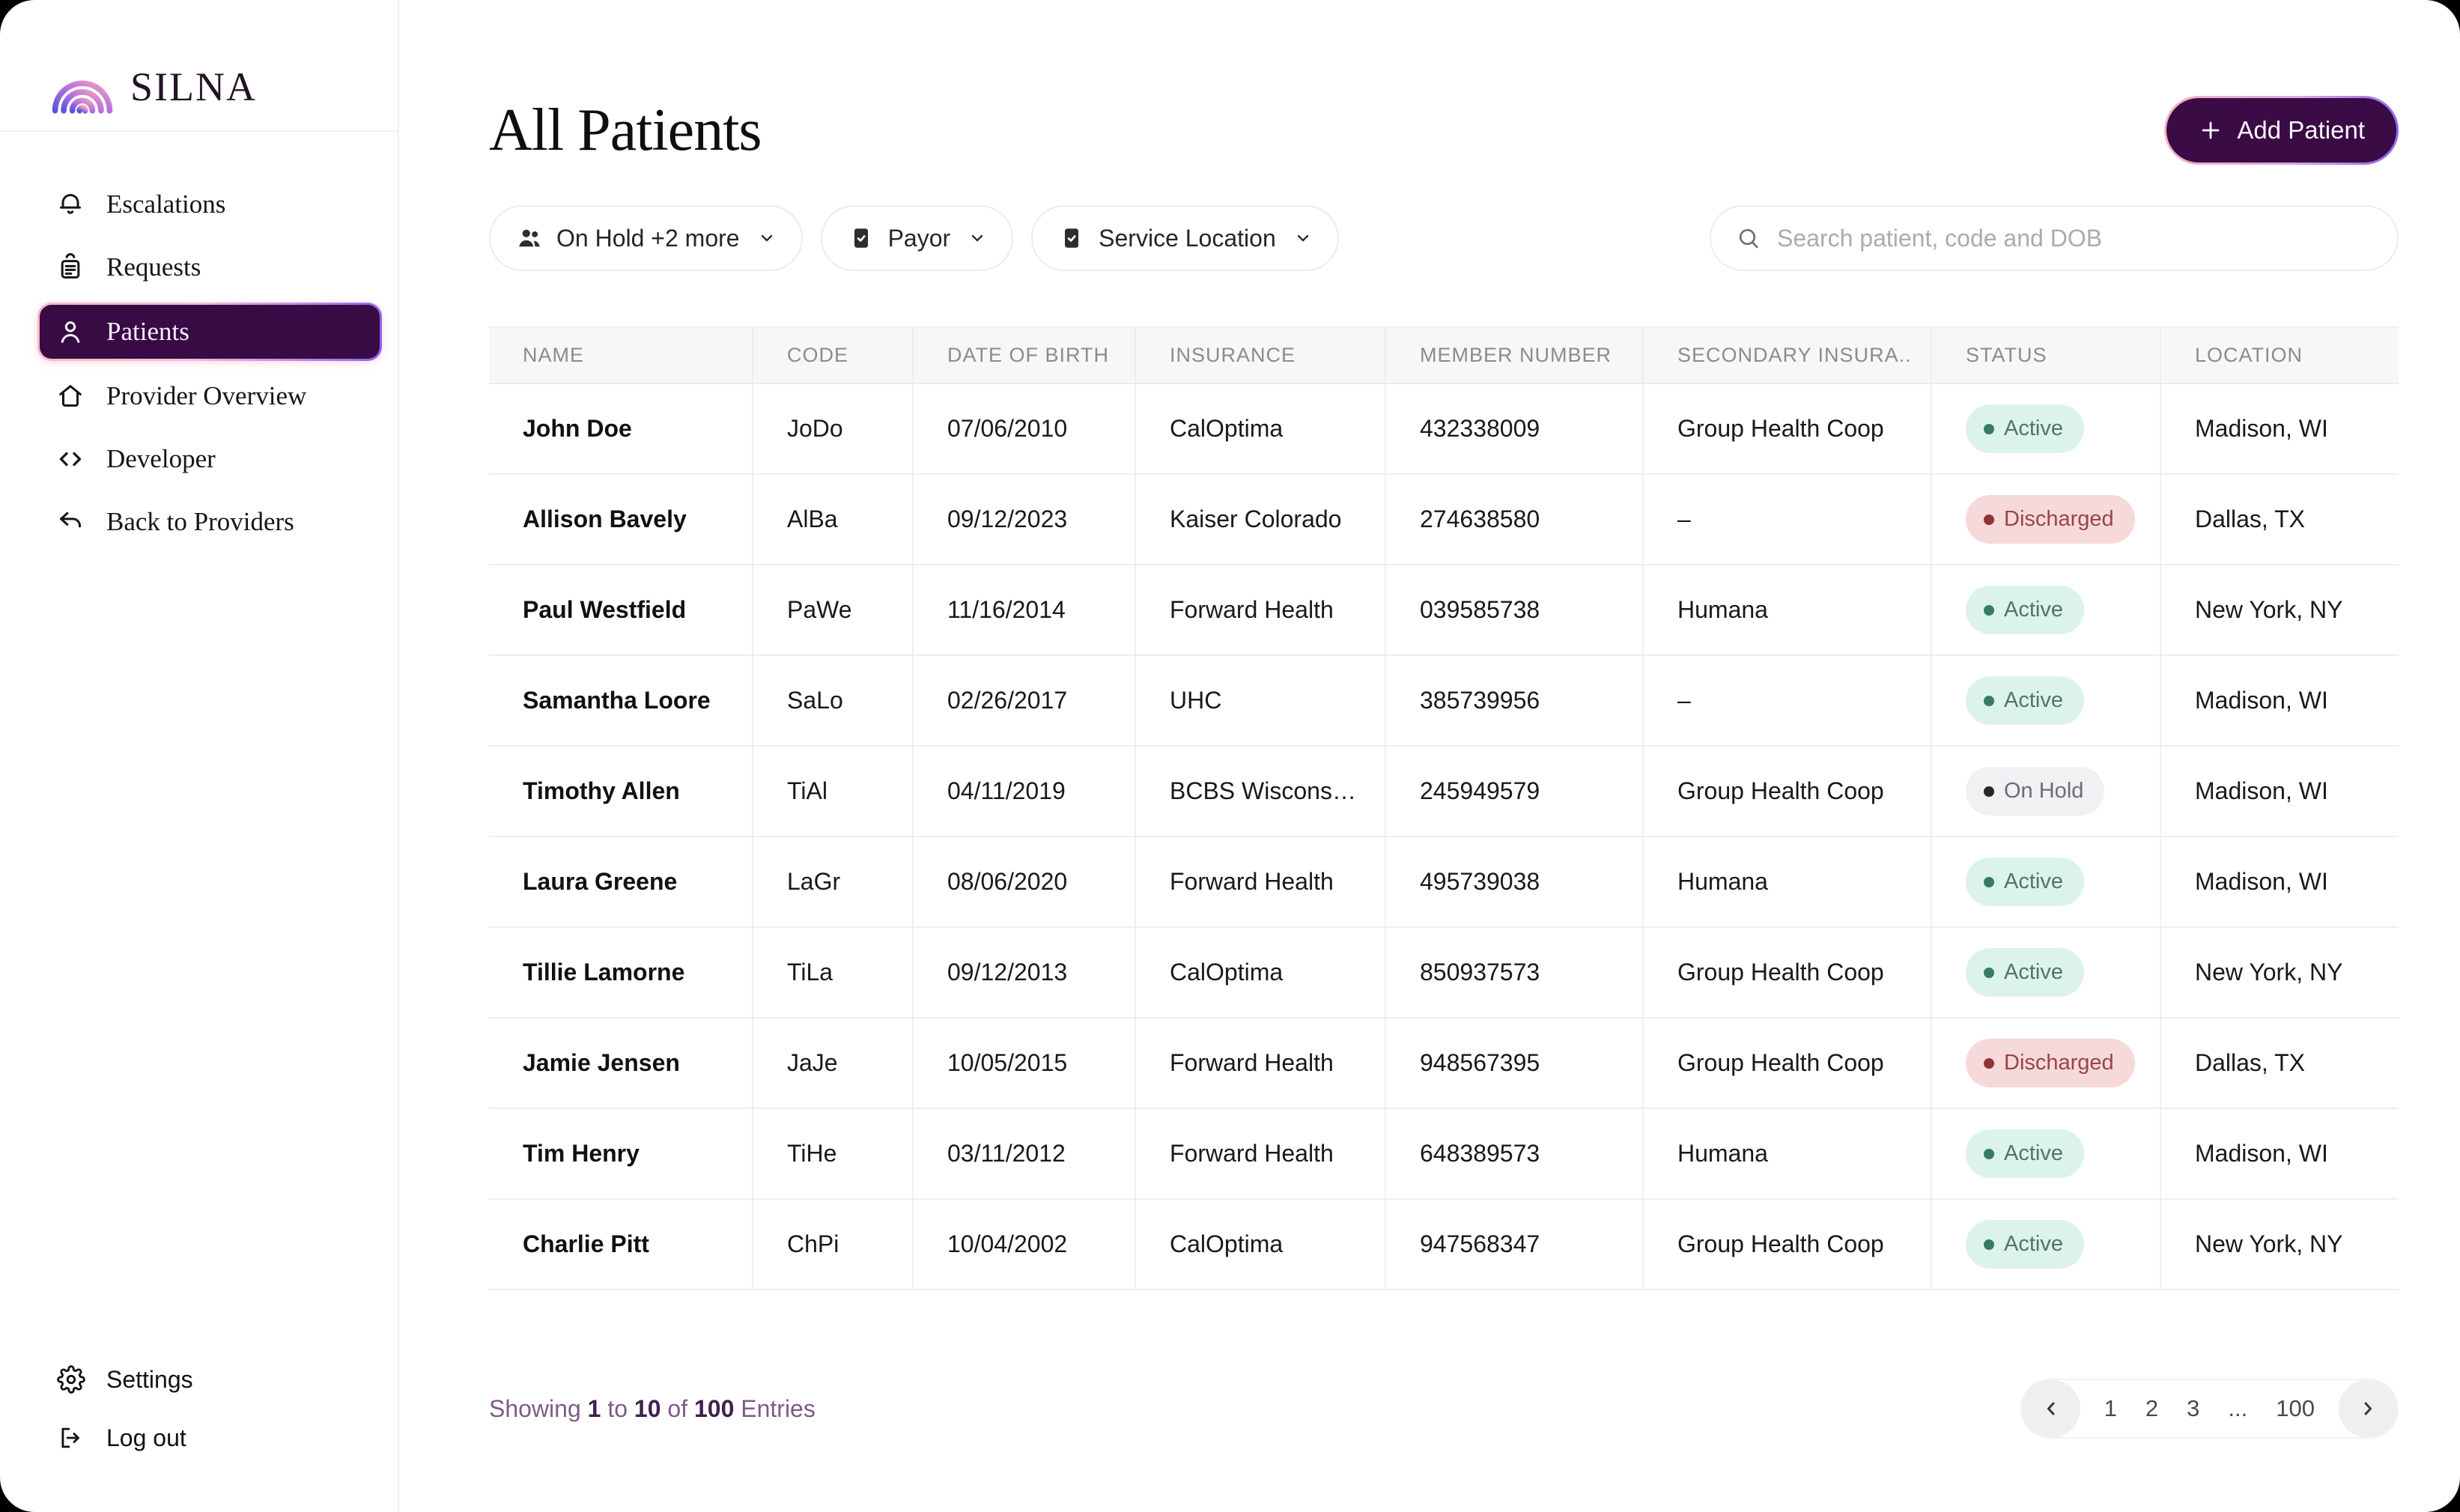 This screenshot has width=2460, height=1512. I want to click on cell-member-number: 039585738, so click(1515, 610).